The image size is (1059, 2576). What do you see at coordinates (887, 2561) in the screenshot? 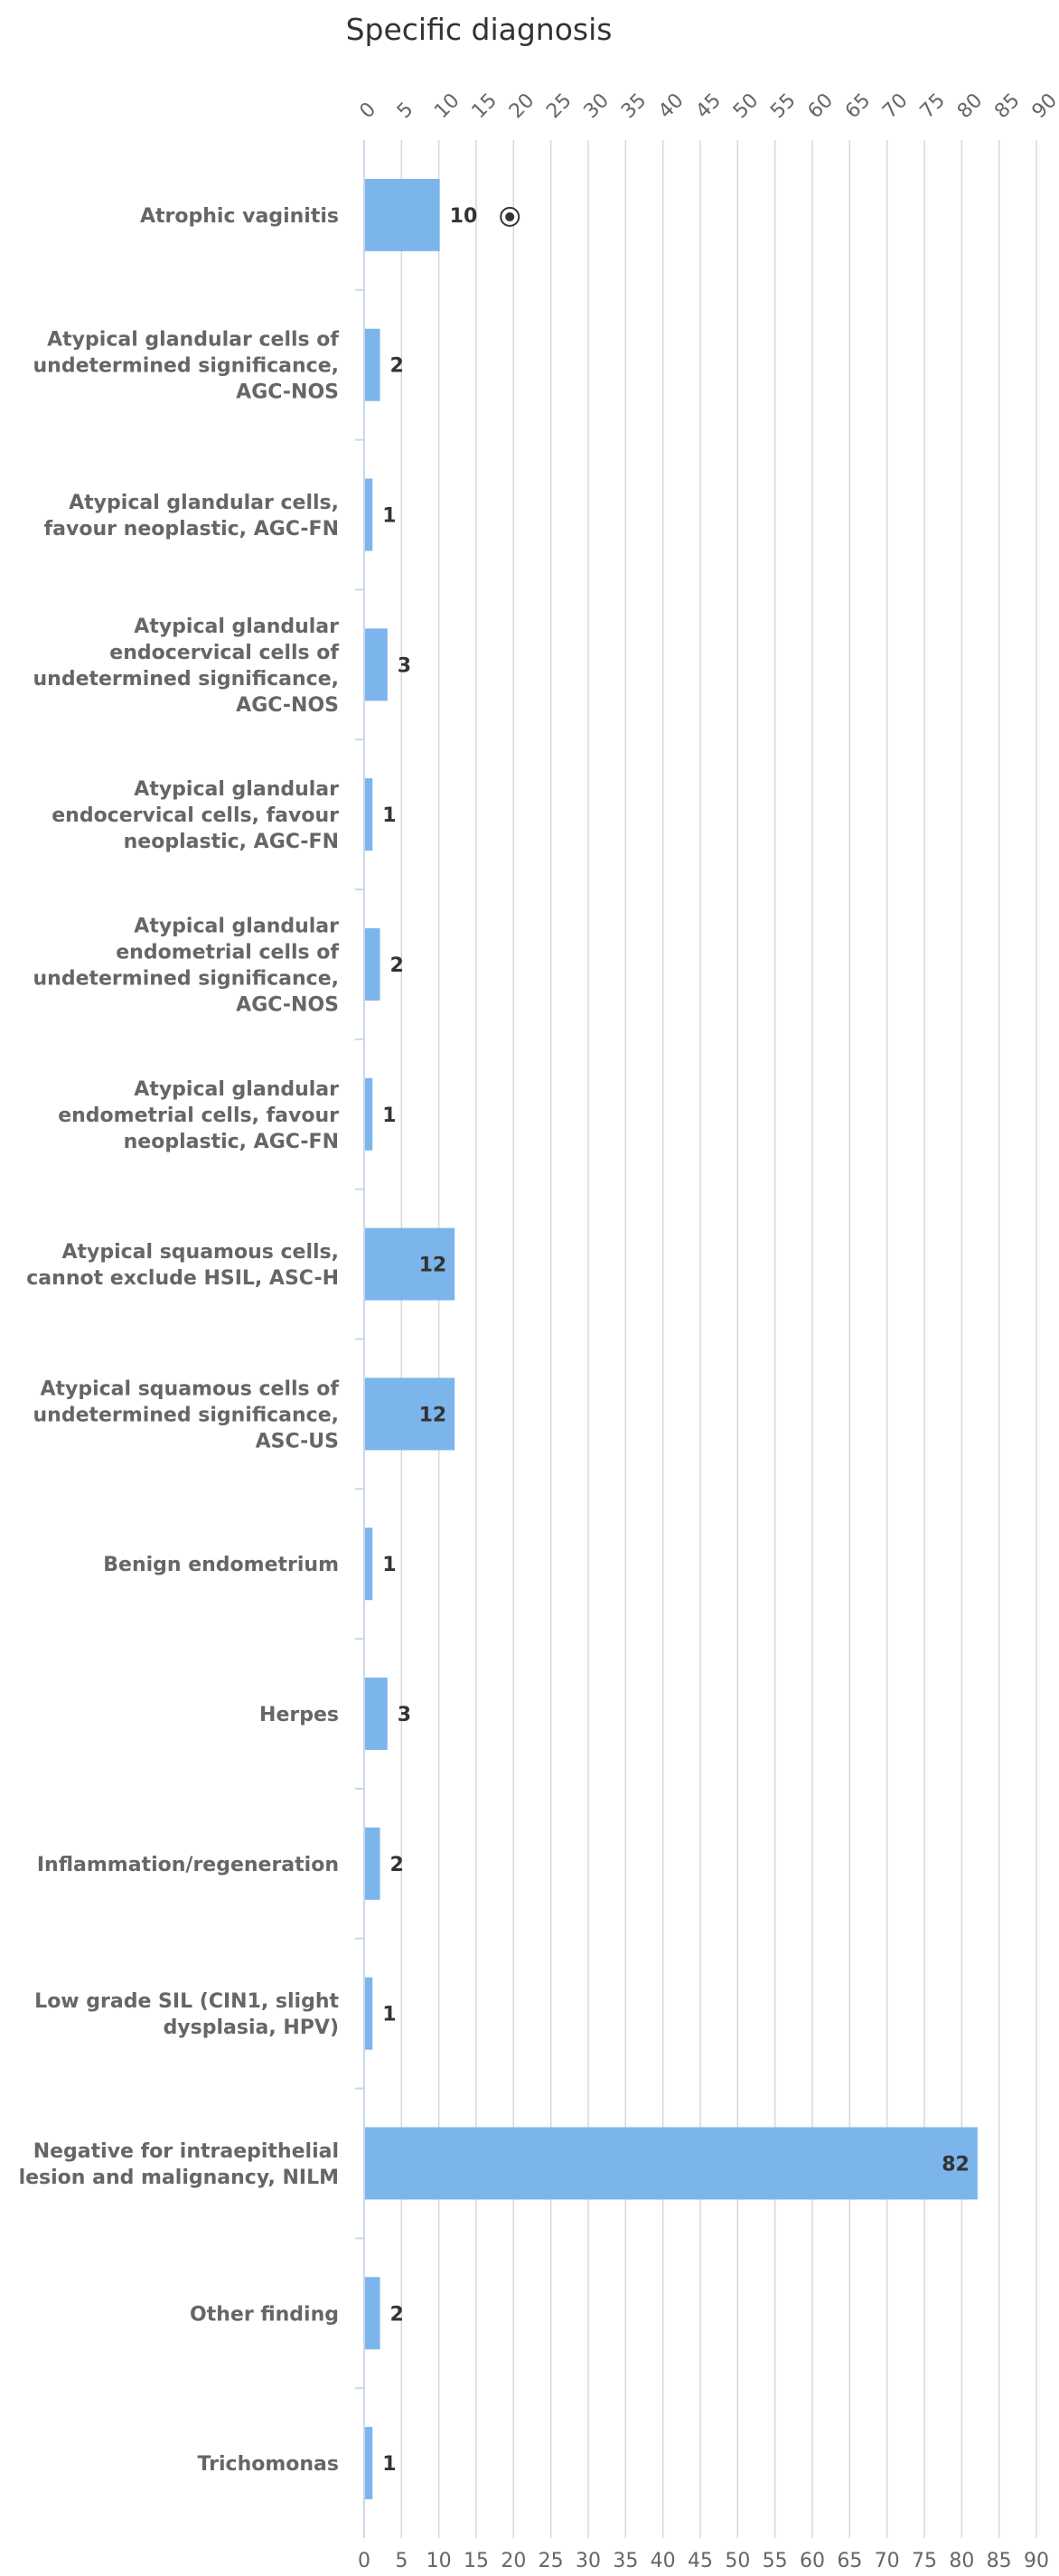
I see `x-tick-label-bottom: 70` at bounding box center [887, 2561].